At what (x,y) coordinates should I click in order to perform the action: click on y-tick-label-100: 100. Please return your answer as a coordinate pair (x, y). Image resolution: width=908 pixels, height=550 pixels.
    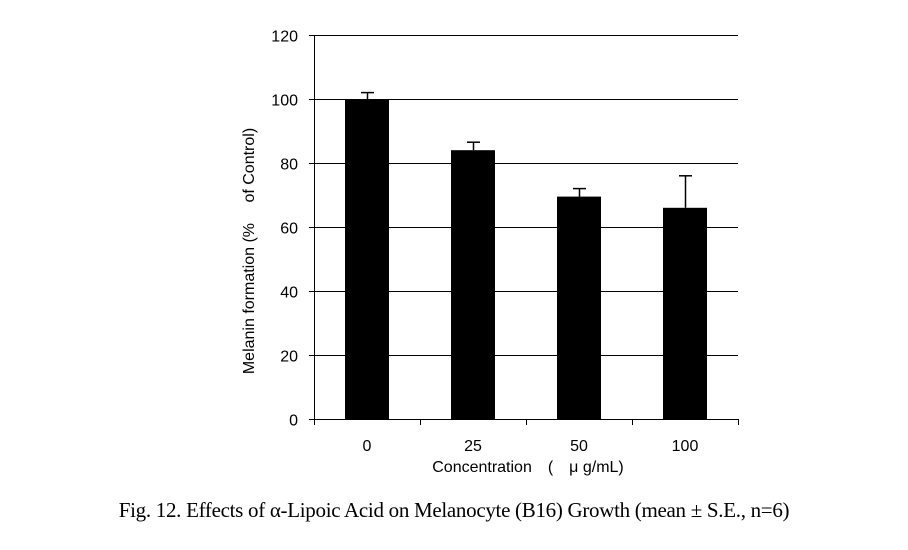
    Looking at the image, I should click on (284, 101).